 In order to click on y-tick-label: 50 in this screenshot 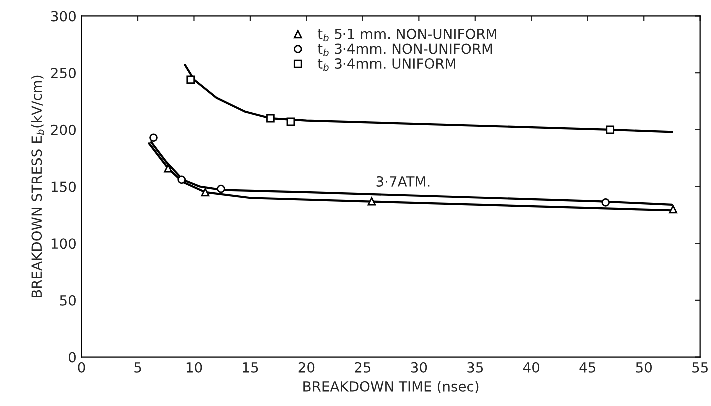, I will do `click(68, 300)`.